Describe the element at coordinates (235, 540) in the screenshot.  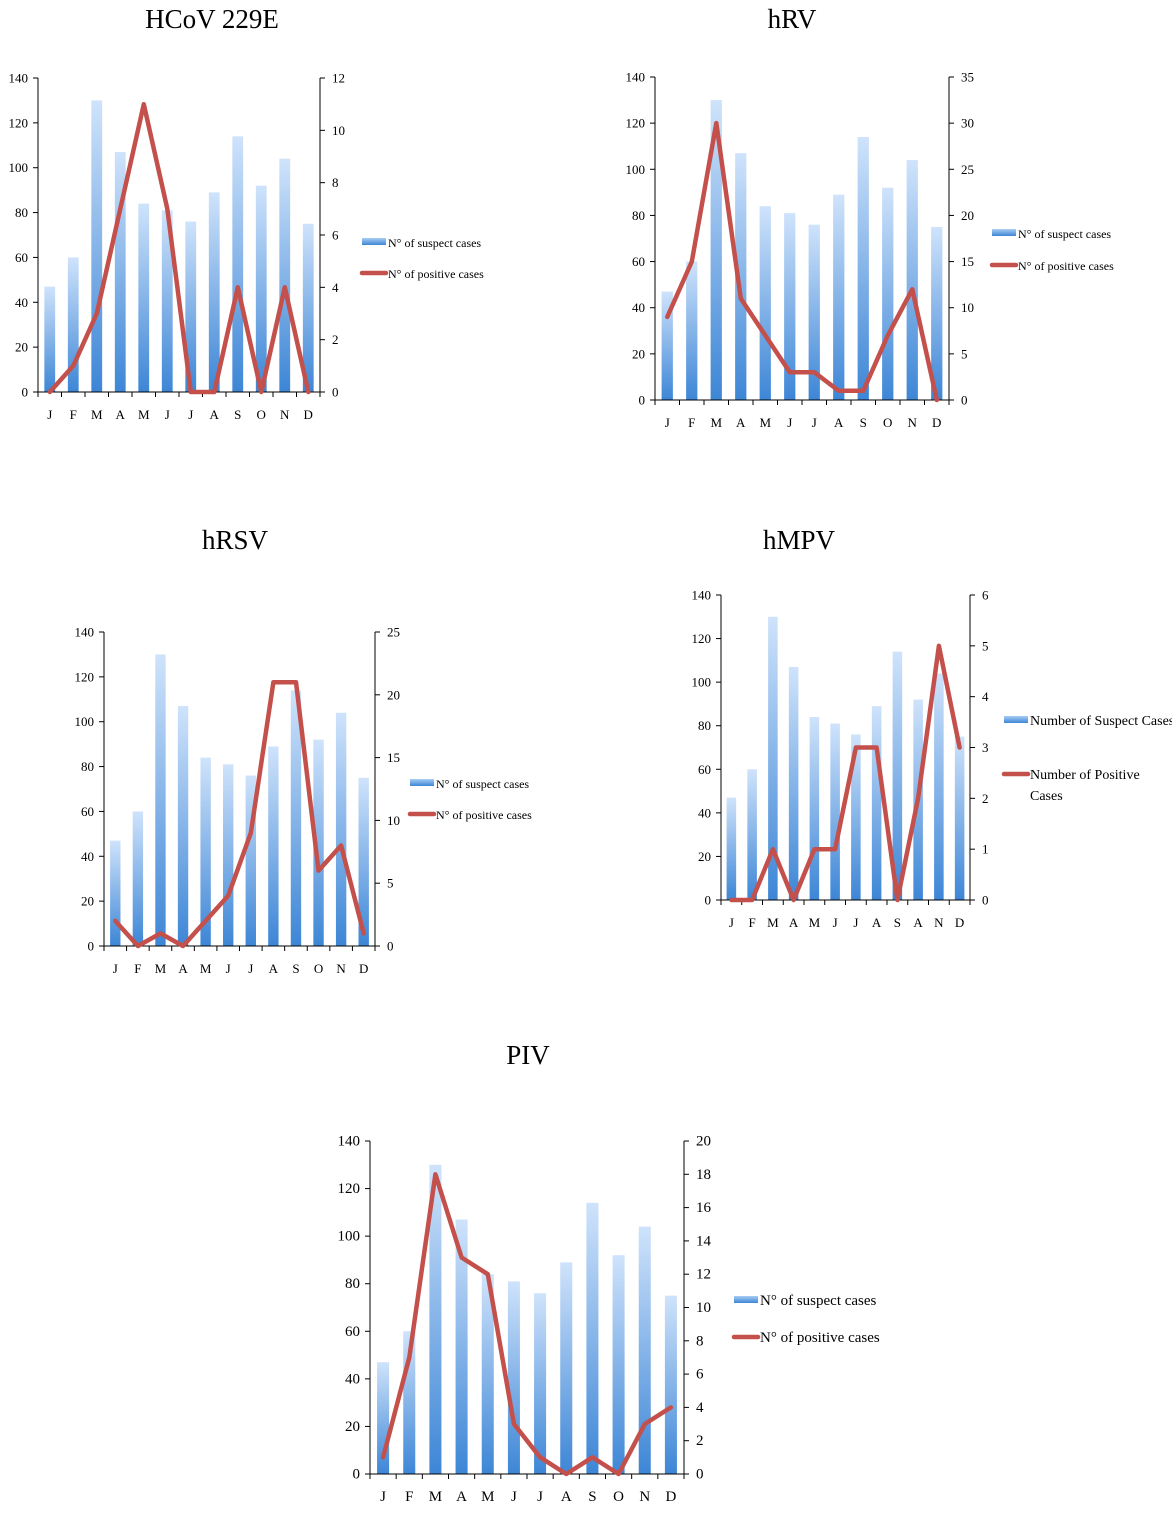
I see `chart-title: hRSV` at that location.